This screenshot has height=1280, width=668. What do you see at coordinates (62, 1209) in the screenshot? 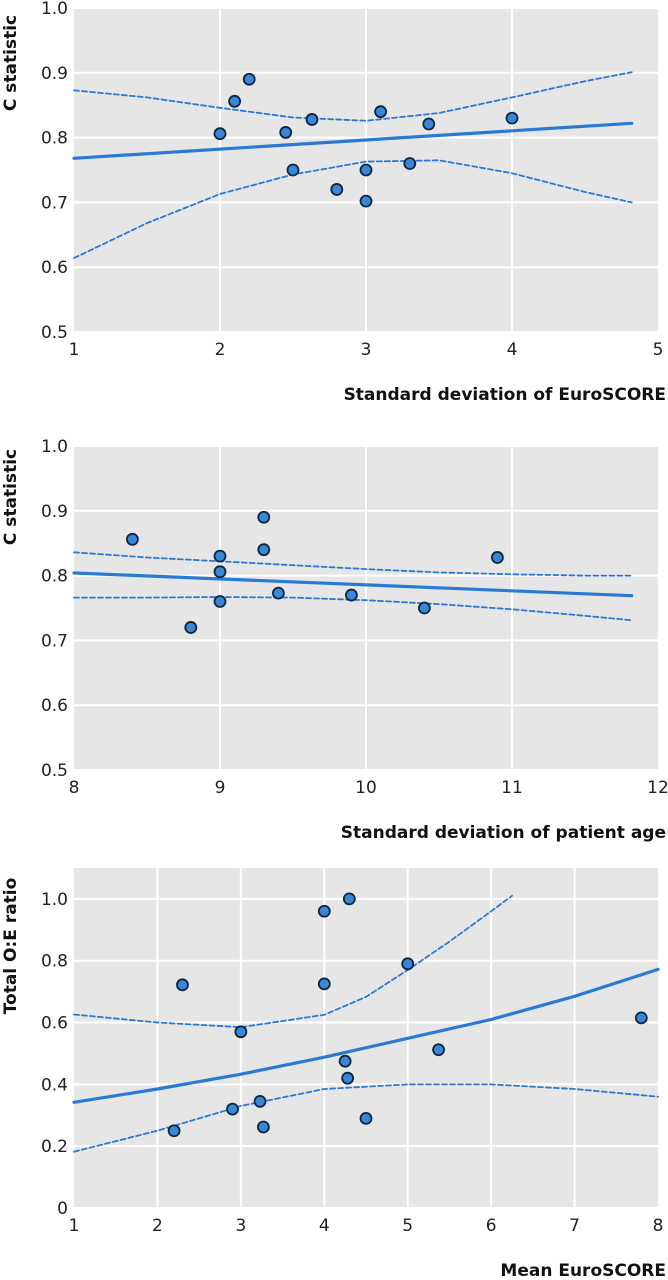
I see `y-tick-label: 0` at bounding box center [62, 1209].